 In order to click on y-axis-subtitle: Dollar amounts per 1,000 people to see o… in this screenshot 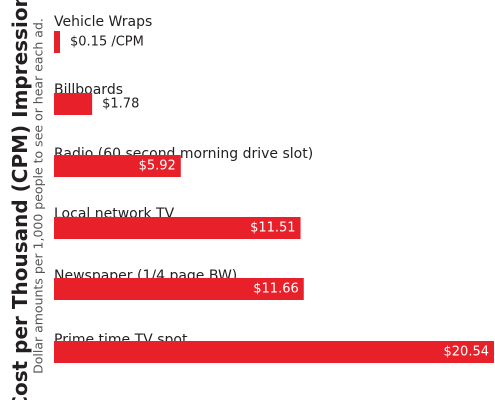, I will do `click(38, 196)`.